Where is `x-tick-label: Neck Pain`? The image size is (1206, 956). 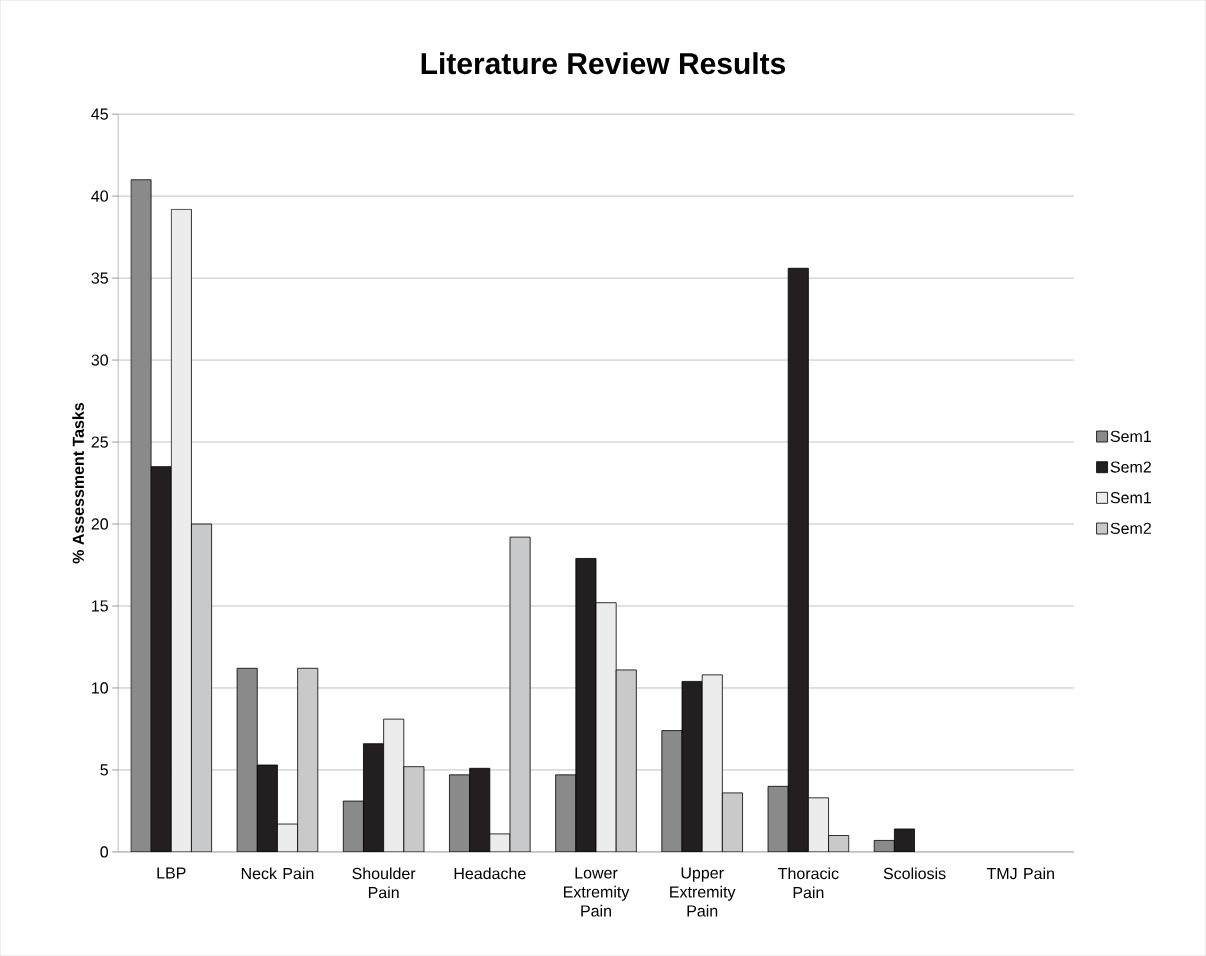 x-tick-label: Neck Pain is located at coordinates (277, 873).